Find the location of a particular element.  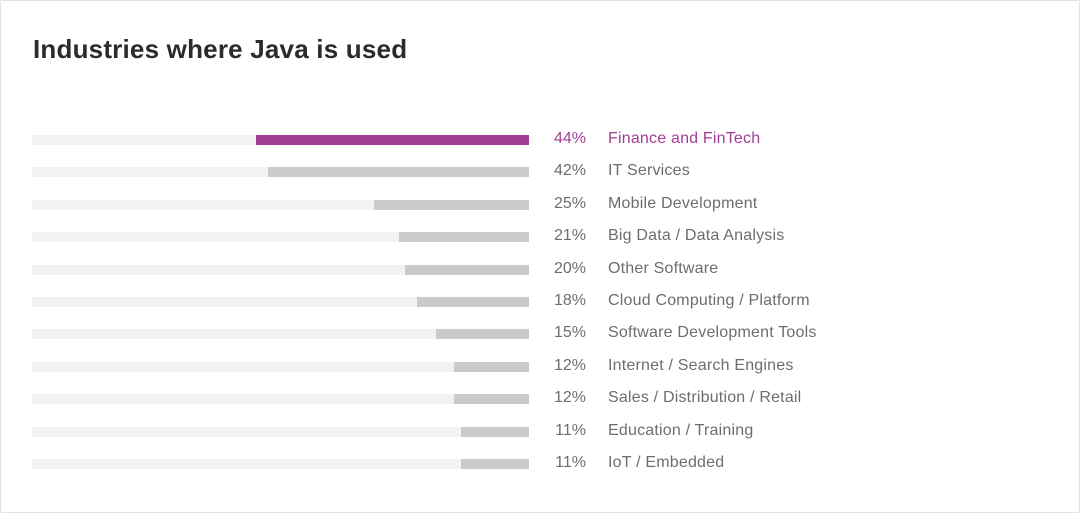

bar-row: 11% Education / Training is located at coordinates (540, 432).